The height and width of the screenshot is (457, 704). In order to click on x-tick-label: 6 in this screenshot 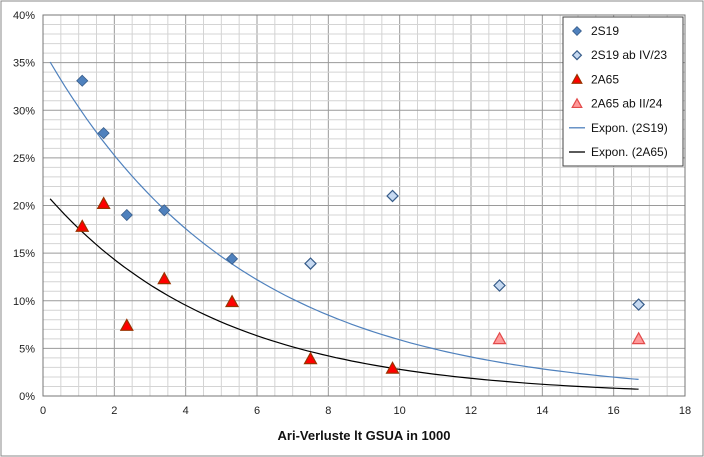, I will do `click(257, 411)`.